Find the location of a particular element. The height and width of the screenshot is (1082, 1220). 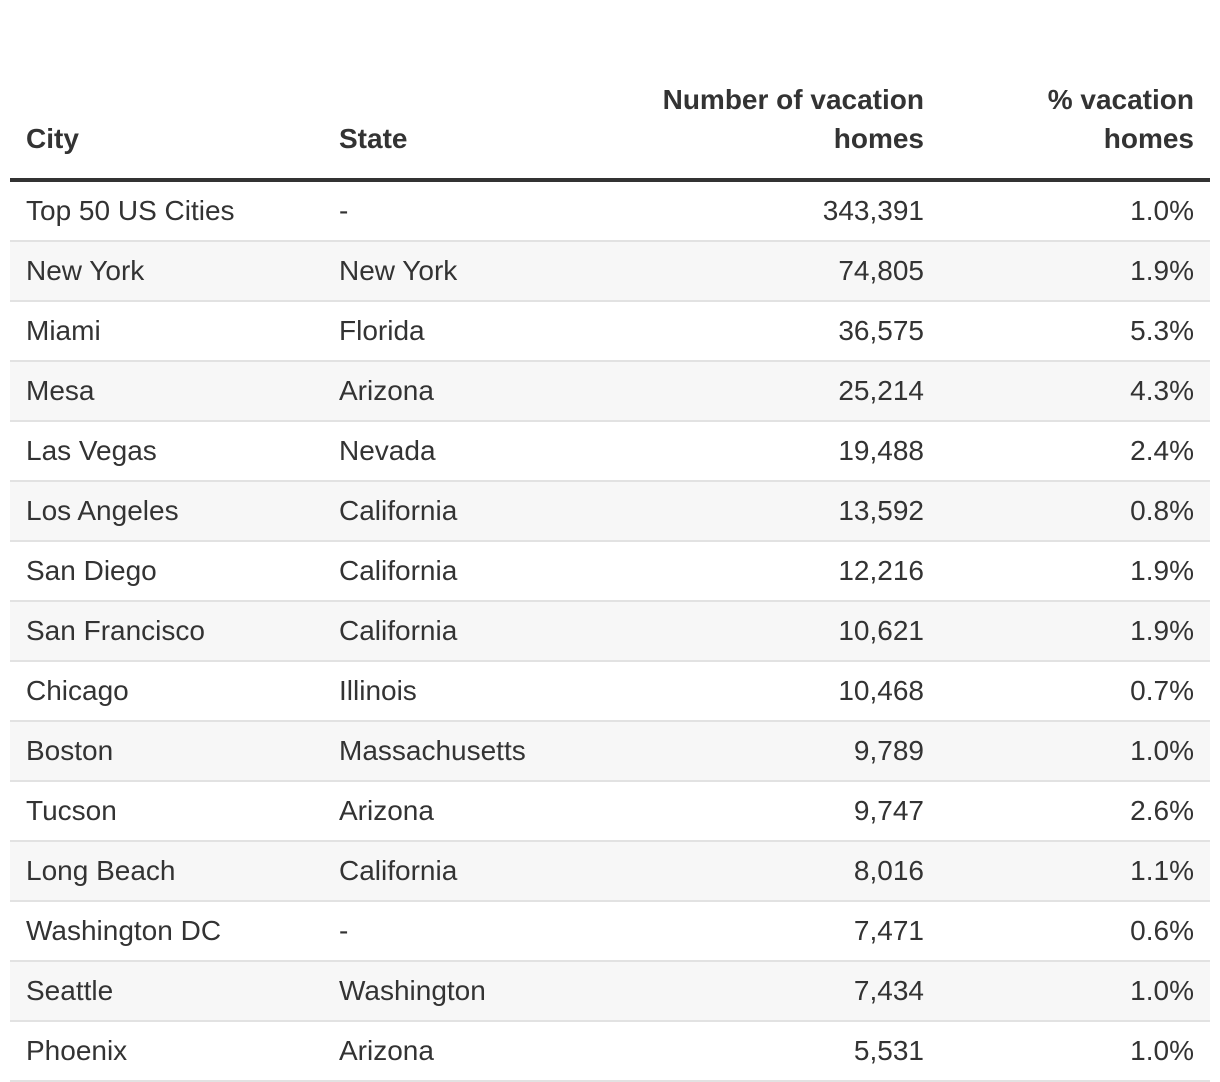

cell-number: 7,471 is located at coordinates (788, 931).